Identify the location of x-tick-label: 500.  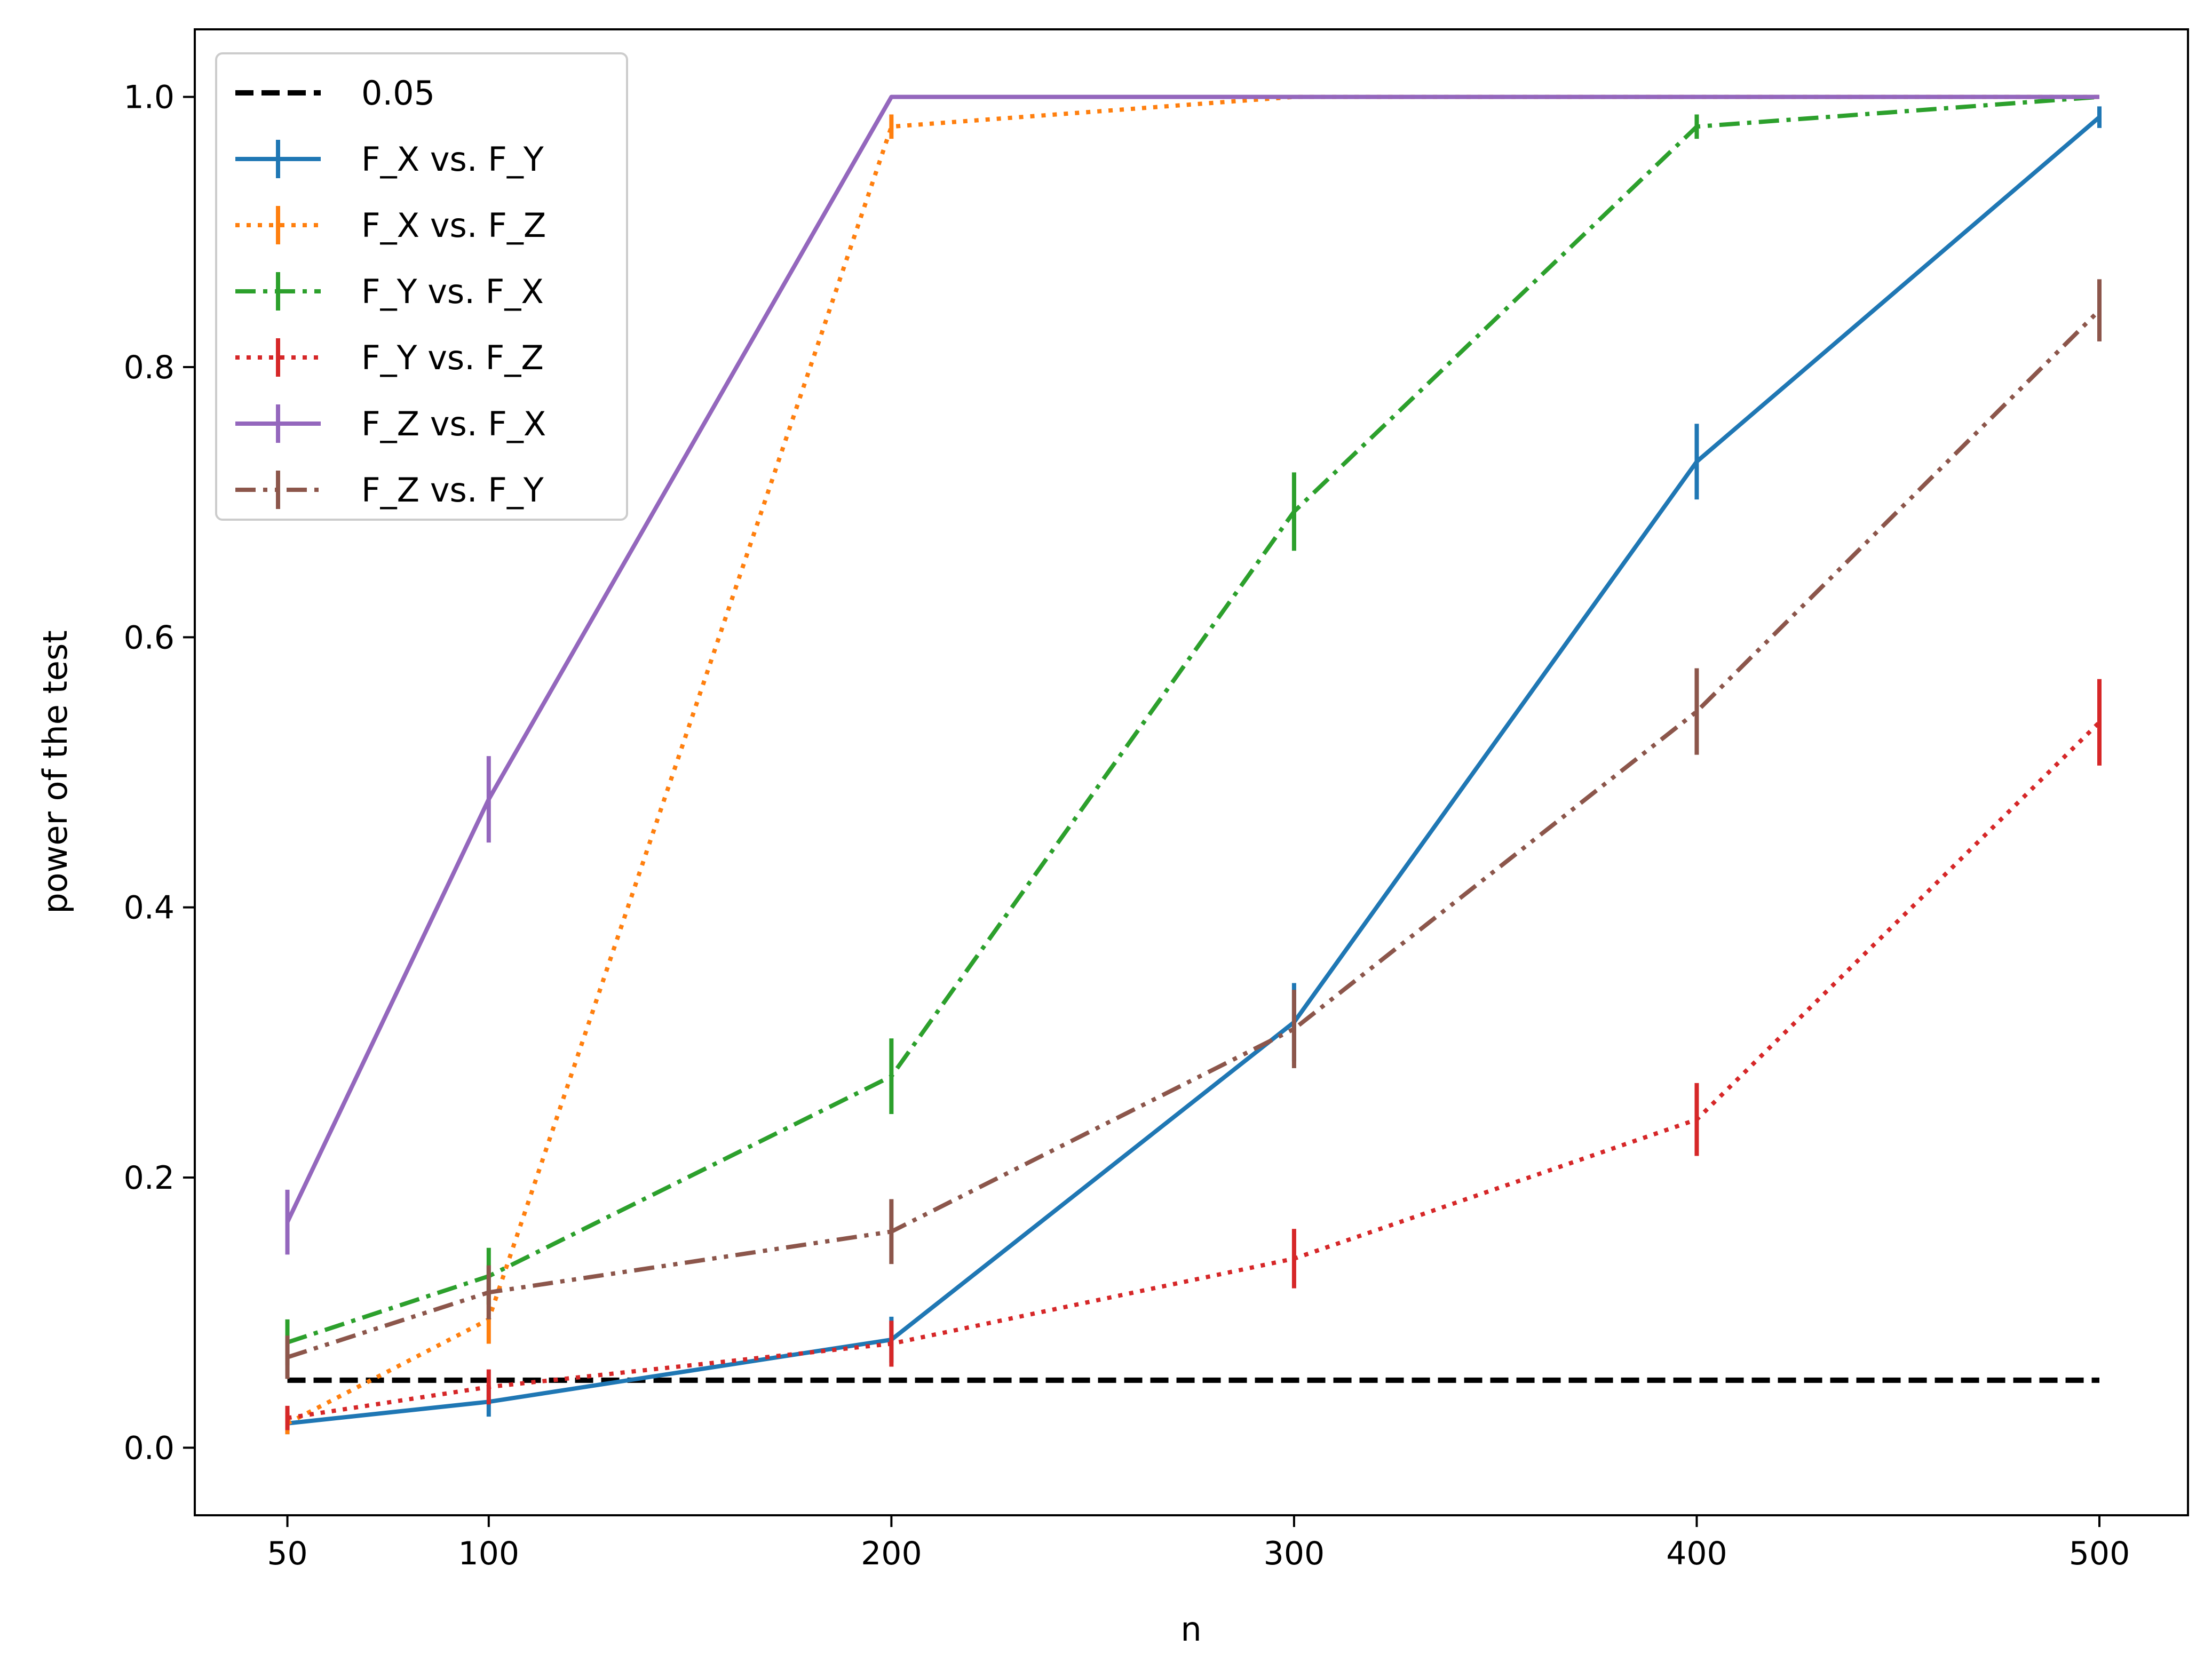
(2099, 1553).